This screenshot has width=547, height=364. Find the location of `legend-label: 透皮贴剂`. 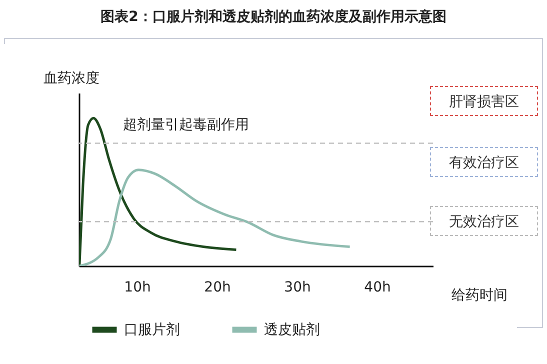

legend-label: 透皮贴剂 is located at coordinates (292, 330).